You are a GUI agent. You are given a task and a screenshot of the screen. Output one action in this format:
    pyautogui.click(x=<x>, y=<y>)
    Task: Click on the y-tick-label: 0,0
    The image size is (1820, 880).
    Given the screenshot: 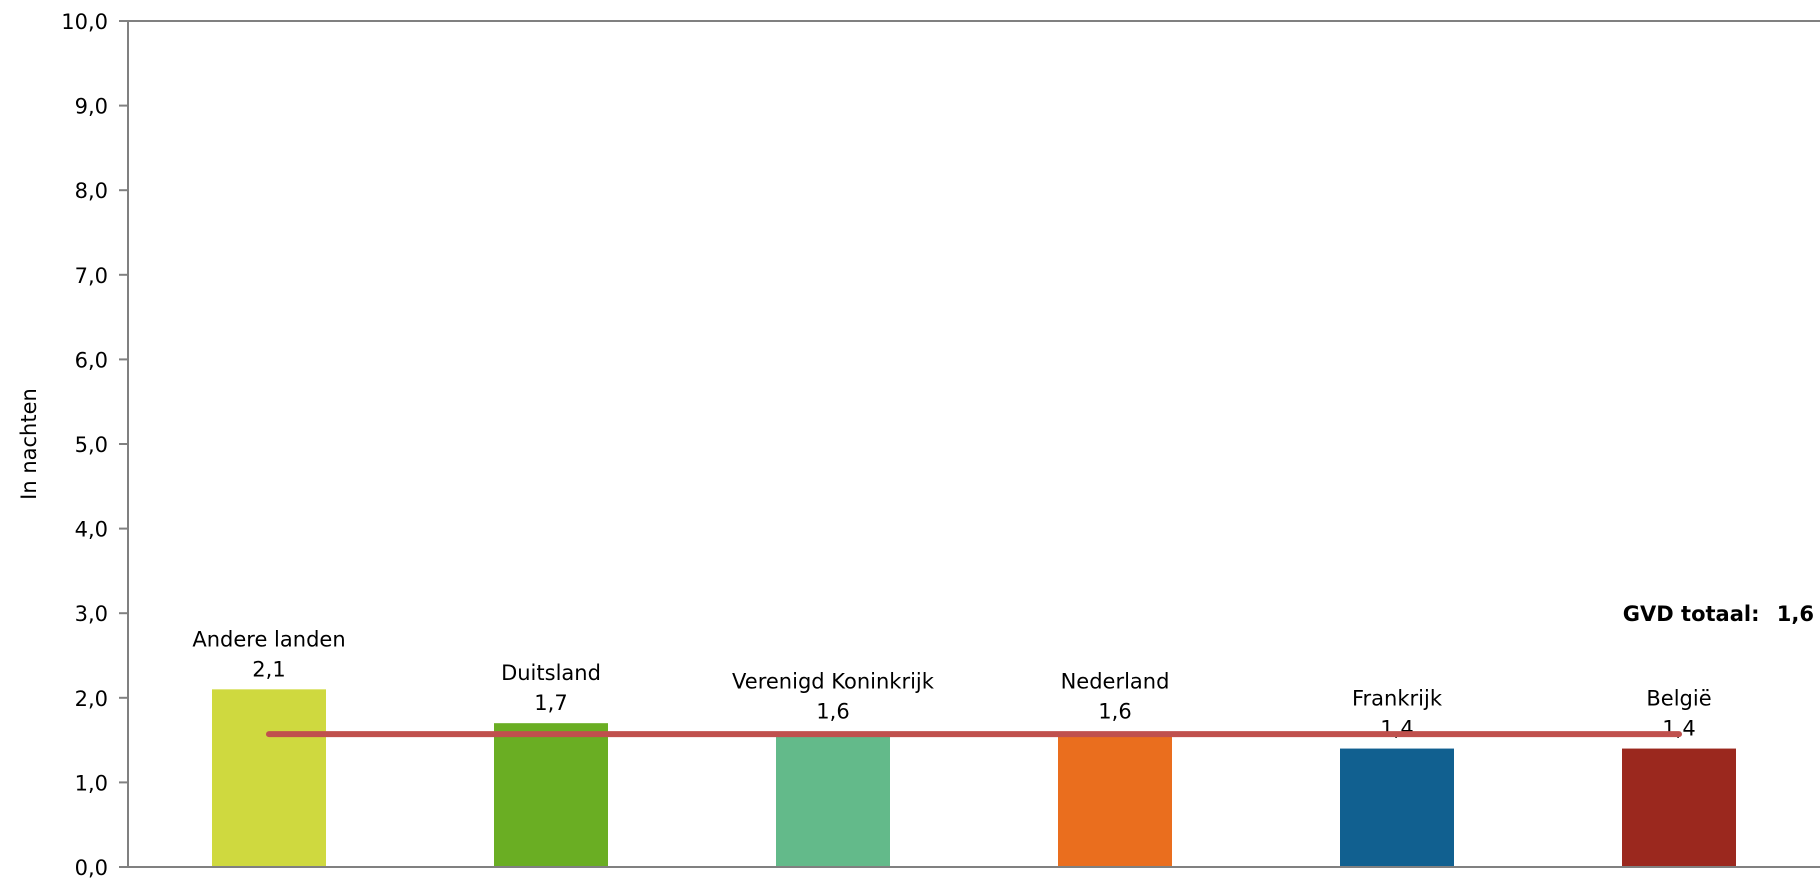 What is the action you would take?
    pyautogui.click(x=91, y=868)
    